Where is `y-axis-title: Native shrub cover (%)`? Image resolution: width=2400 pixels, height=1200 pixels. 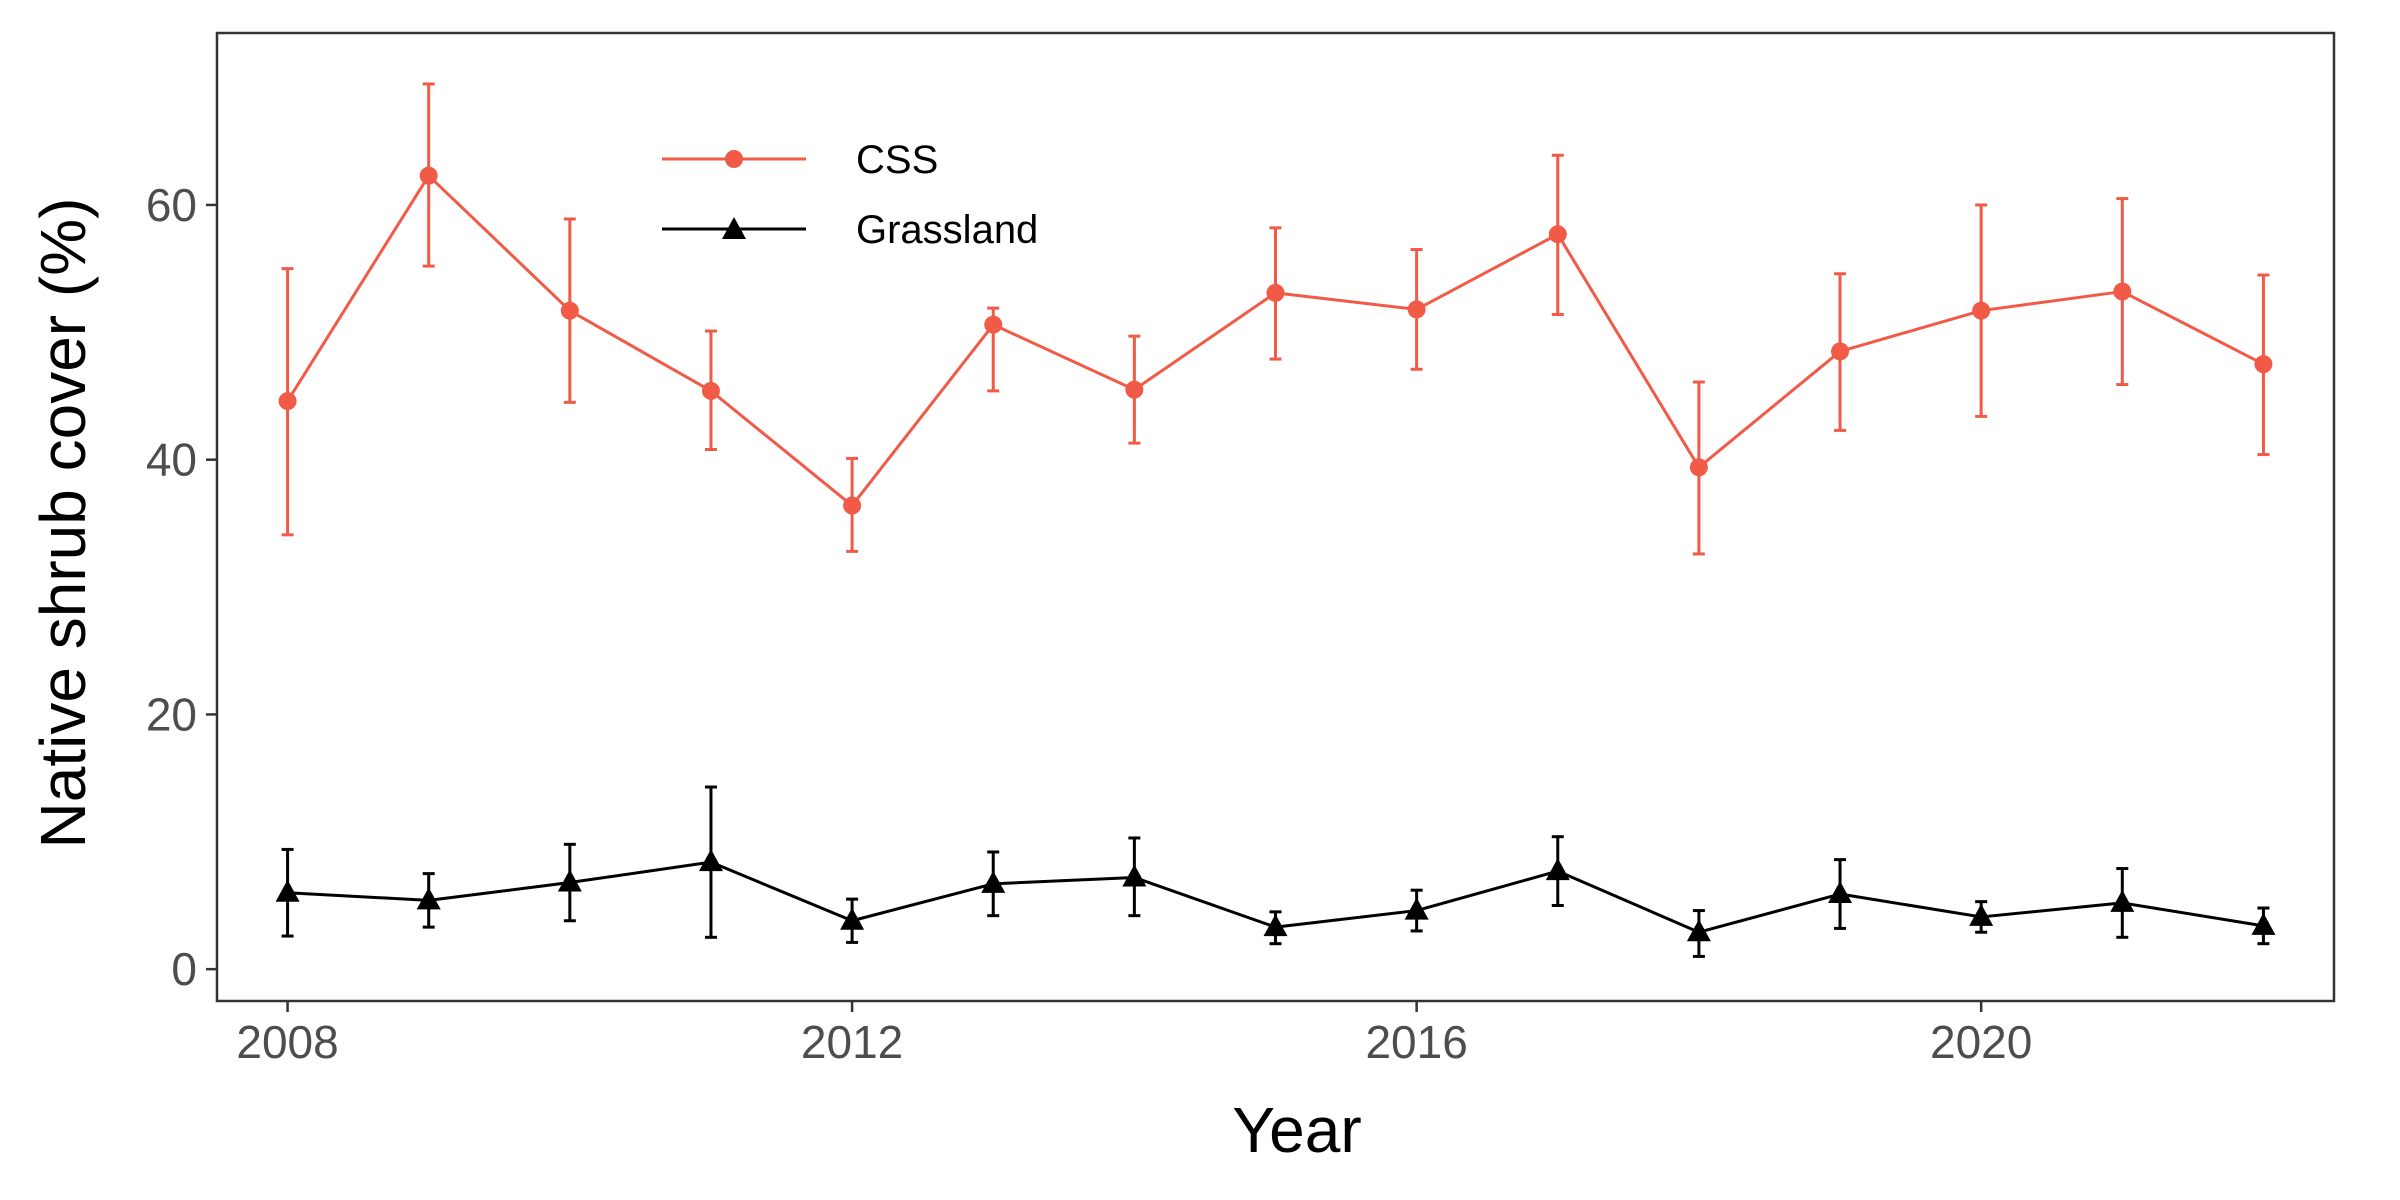 y-axis-title: Native shrub cover (%) is located at coordinates (63, 523).